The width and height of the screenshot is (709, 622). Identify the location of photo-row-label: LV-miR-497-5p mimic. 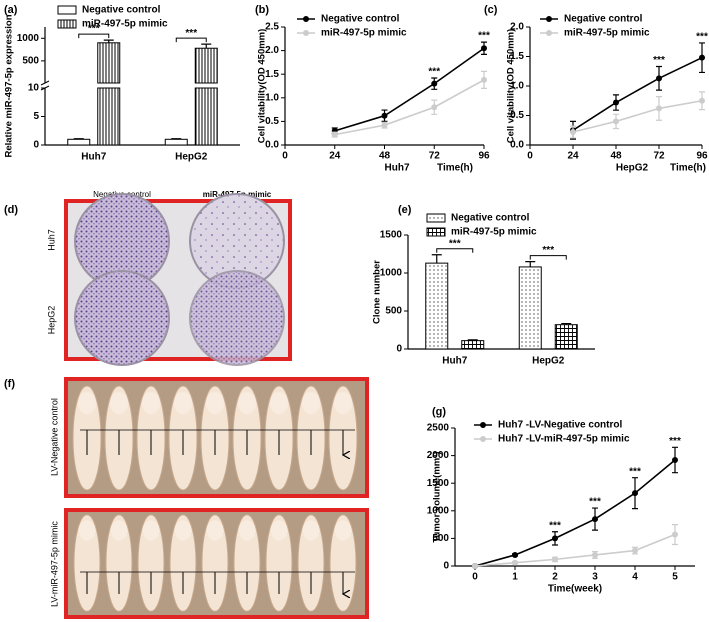
(54, 564).